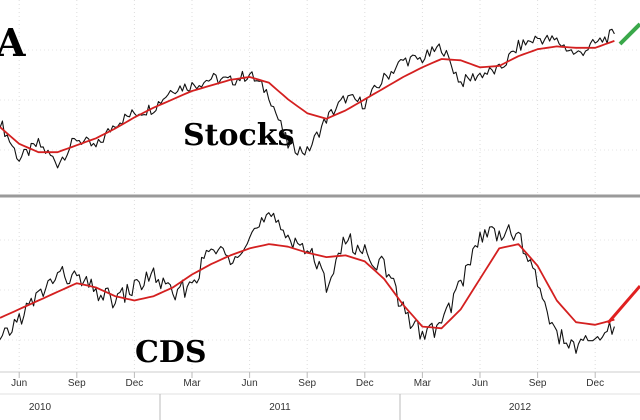  Describe the element at coordinates (520, 407) in the screenshot. I see `x-year-label: 2012` at that location.